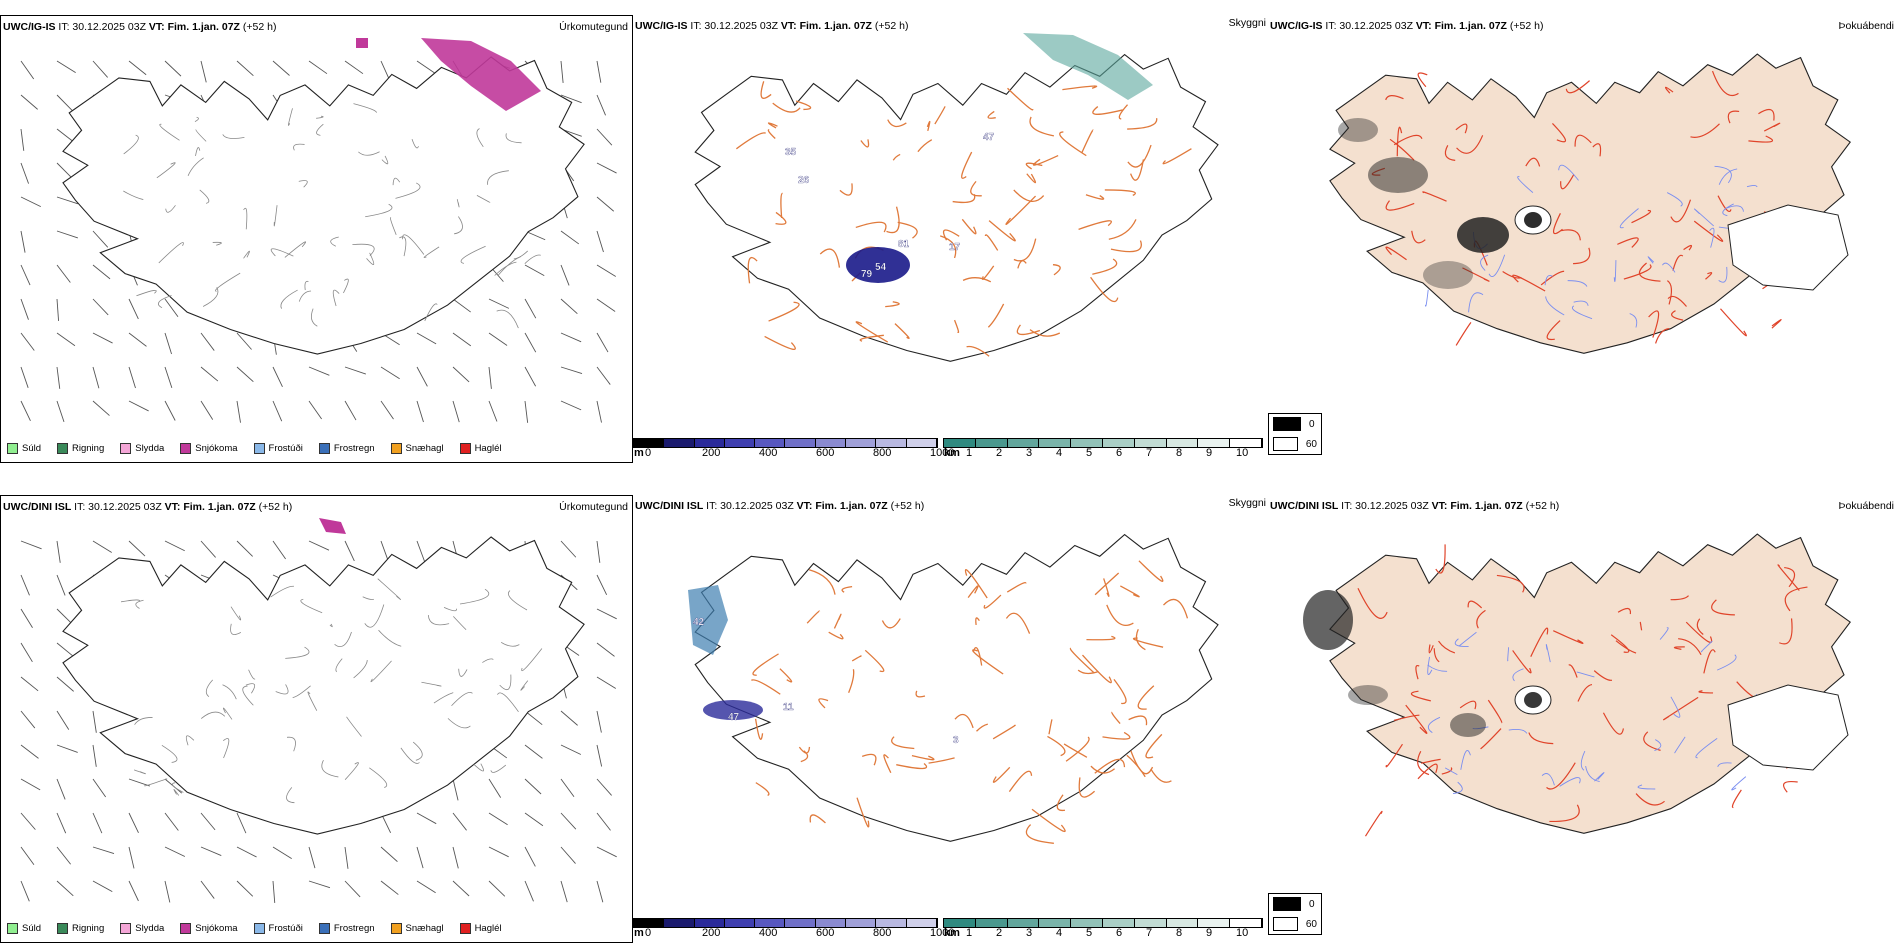 This screenshot has width=1900, height=950. I want to click on colorbar-tick-label: 1, so click(969, 933).